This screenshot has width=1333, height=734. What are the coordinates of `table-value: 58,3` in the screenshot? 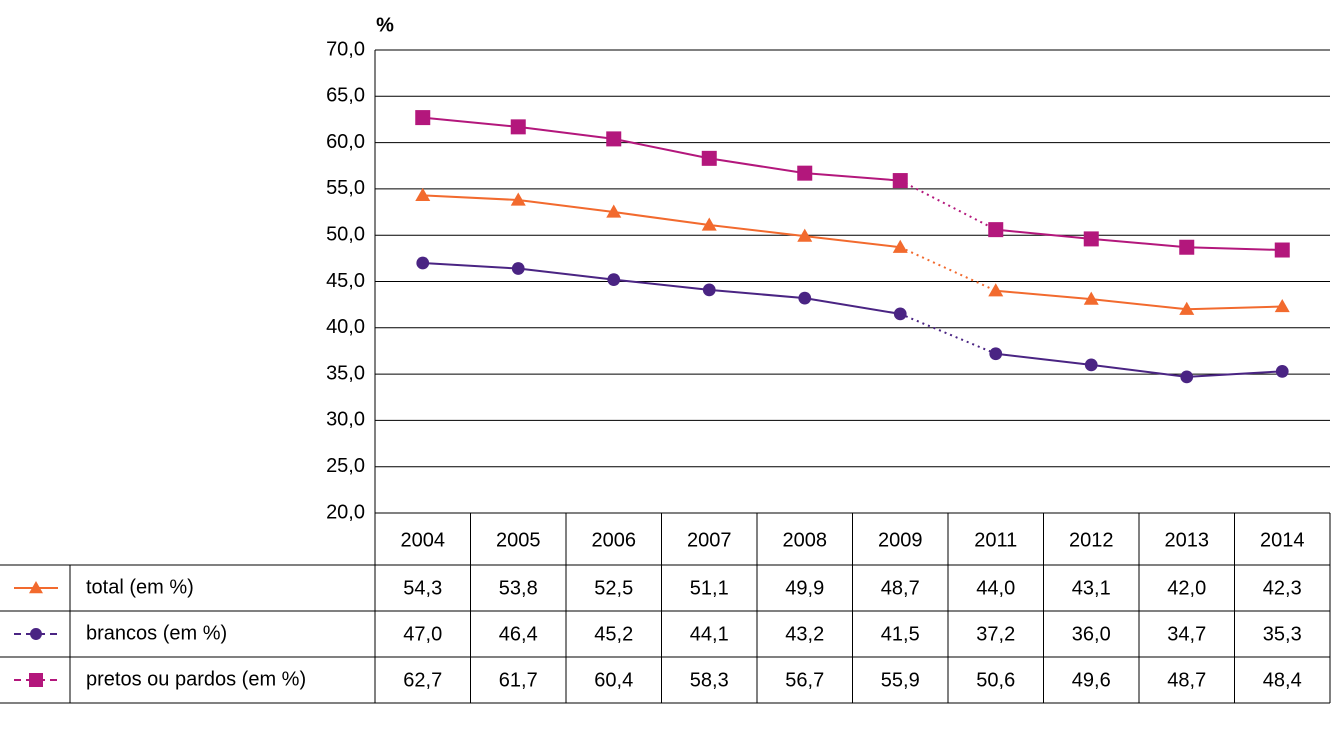 It's located at (709, 680).